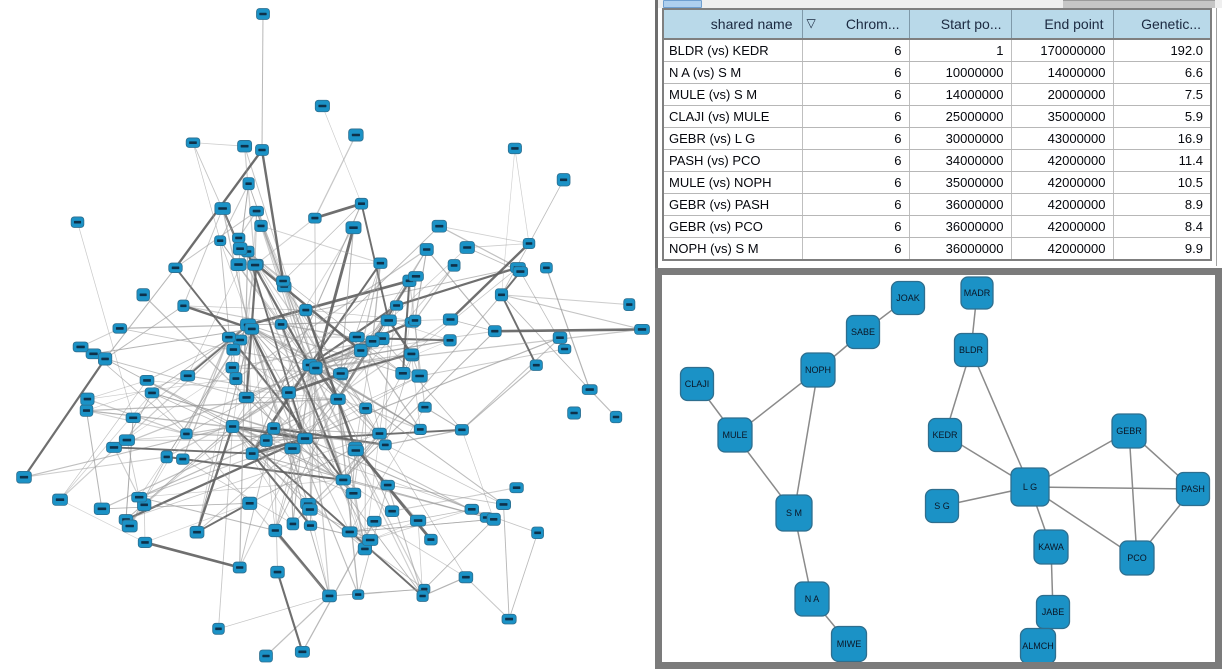 Image resolution: width=1222 pixels, height=669 pixels. Describe the element at coordinates (1162, 116) in the screenshot. I see `cell-value: 5.9` at that location.